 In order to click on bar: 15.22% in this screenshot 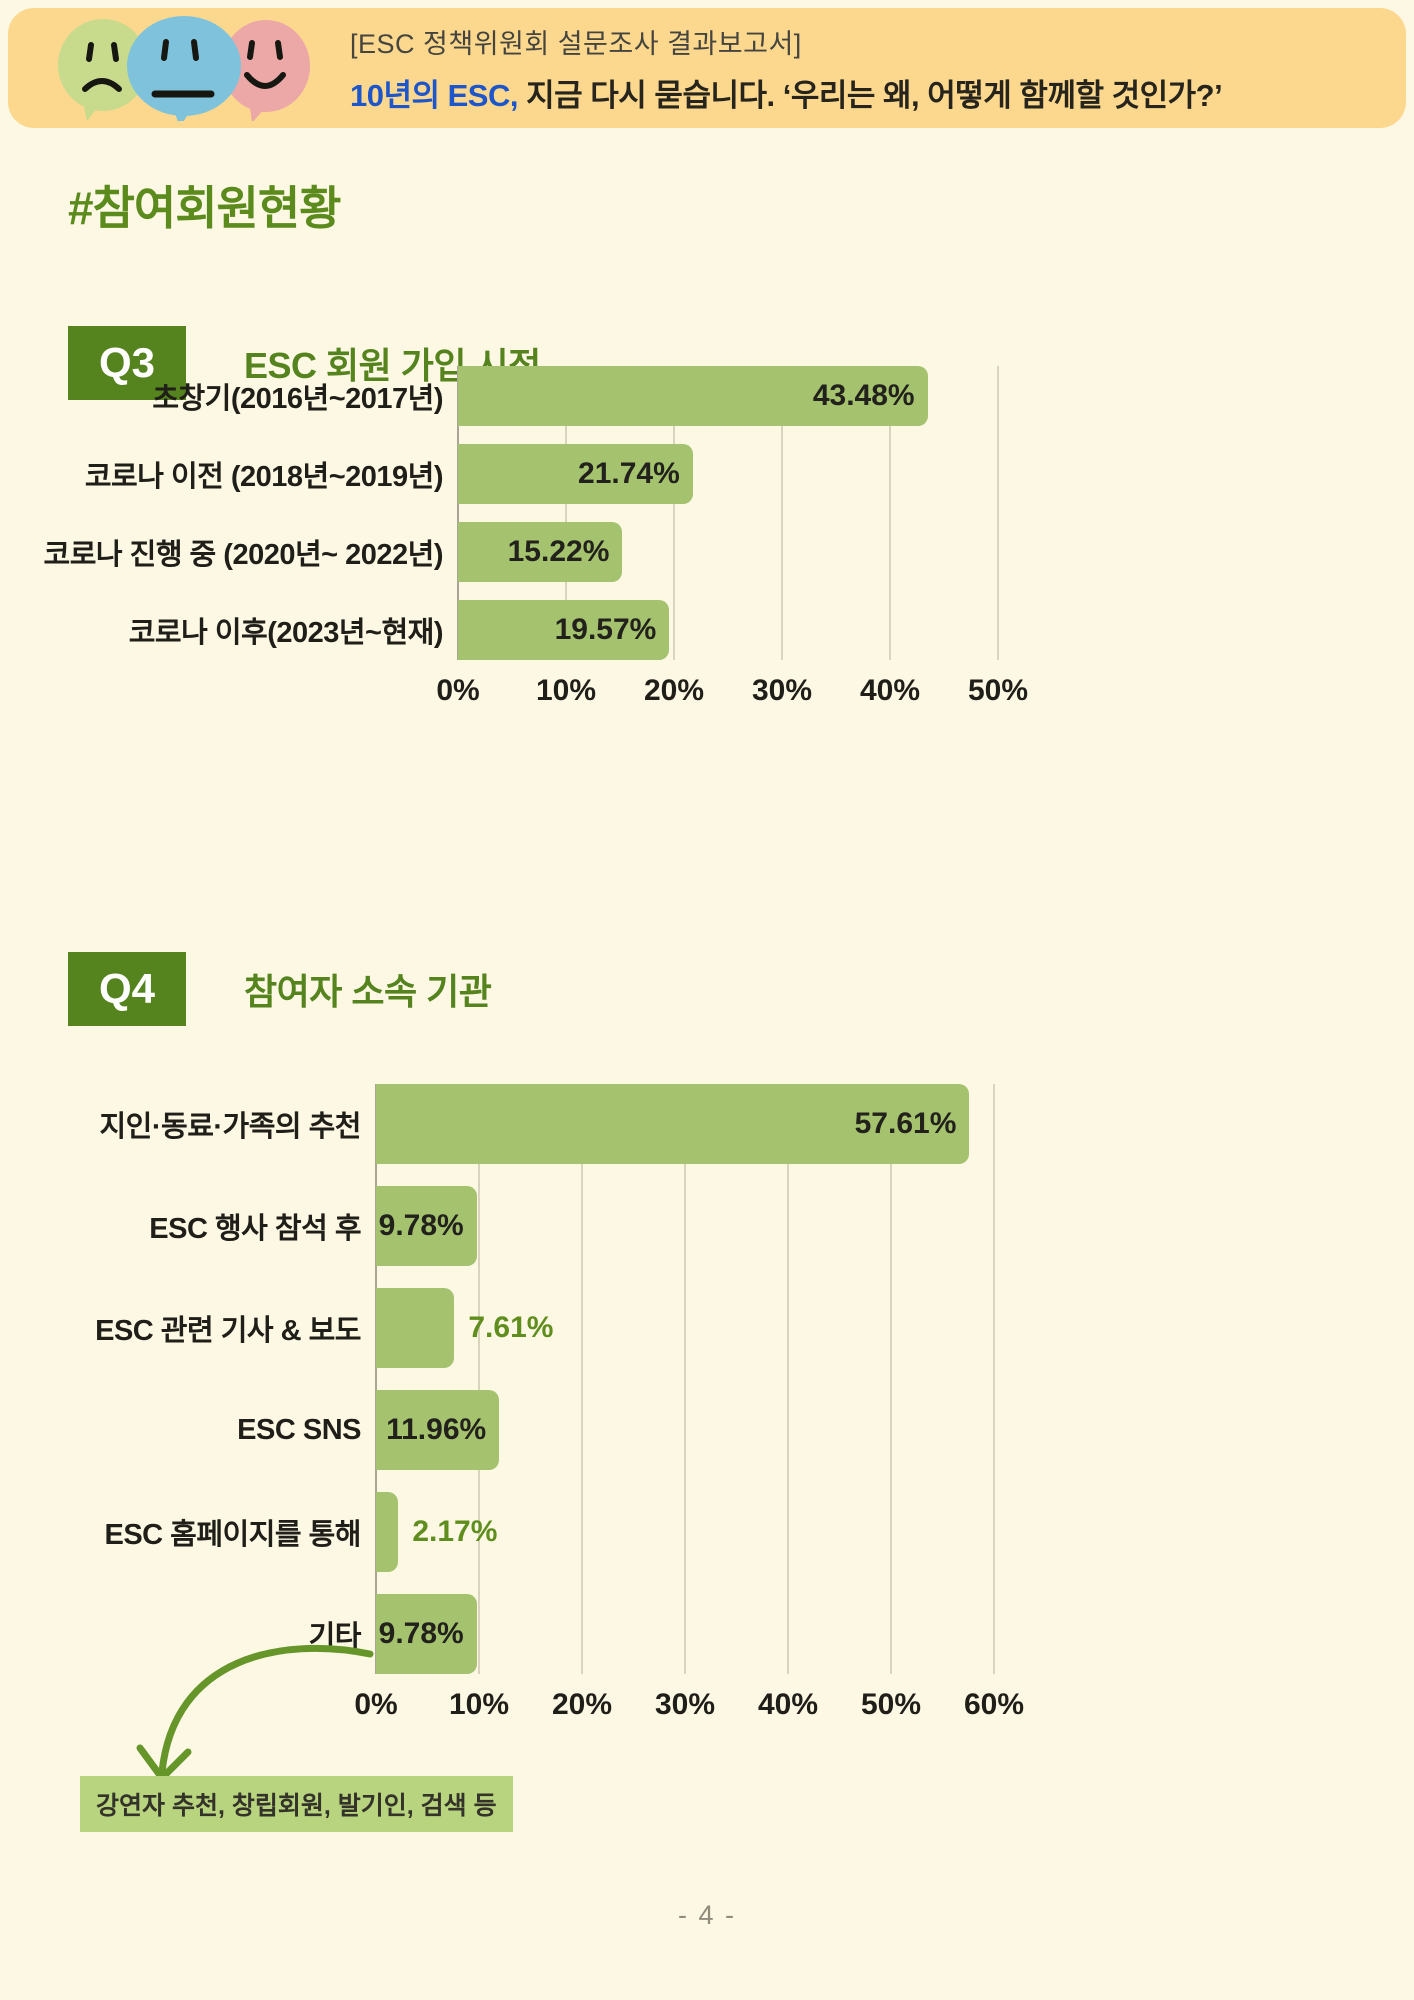, I will do `click(540, 552)`.